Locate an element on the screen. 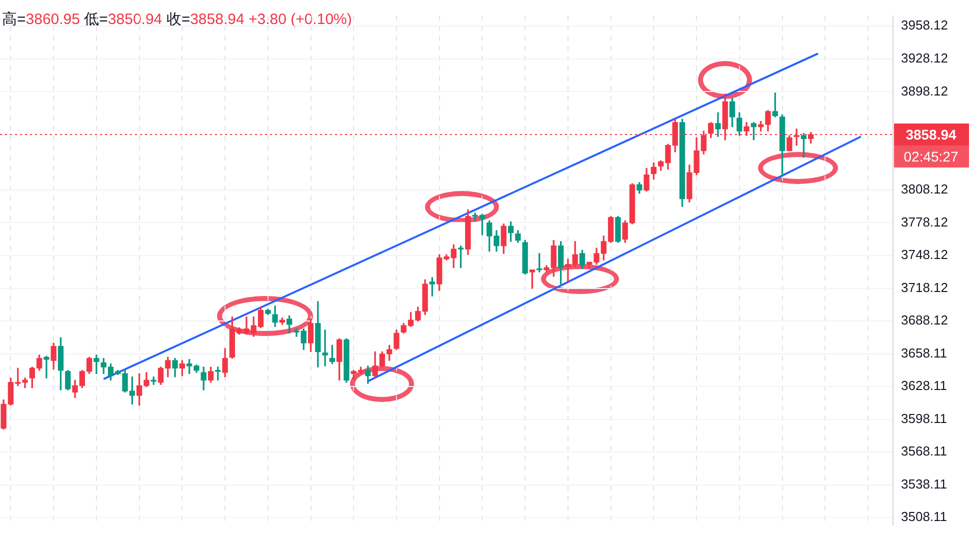  y-tick-label: 3718.12 is located at coordinates (924, 287).